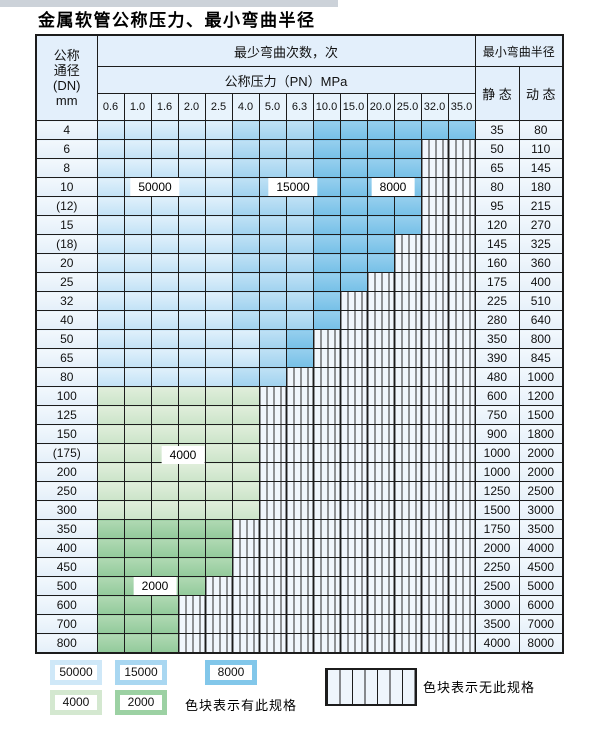  What do you see at coordinates (497, 168) in the screenshot?
I see `static-radius-cell: 65` at bounding box center [497, 168].